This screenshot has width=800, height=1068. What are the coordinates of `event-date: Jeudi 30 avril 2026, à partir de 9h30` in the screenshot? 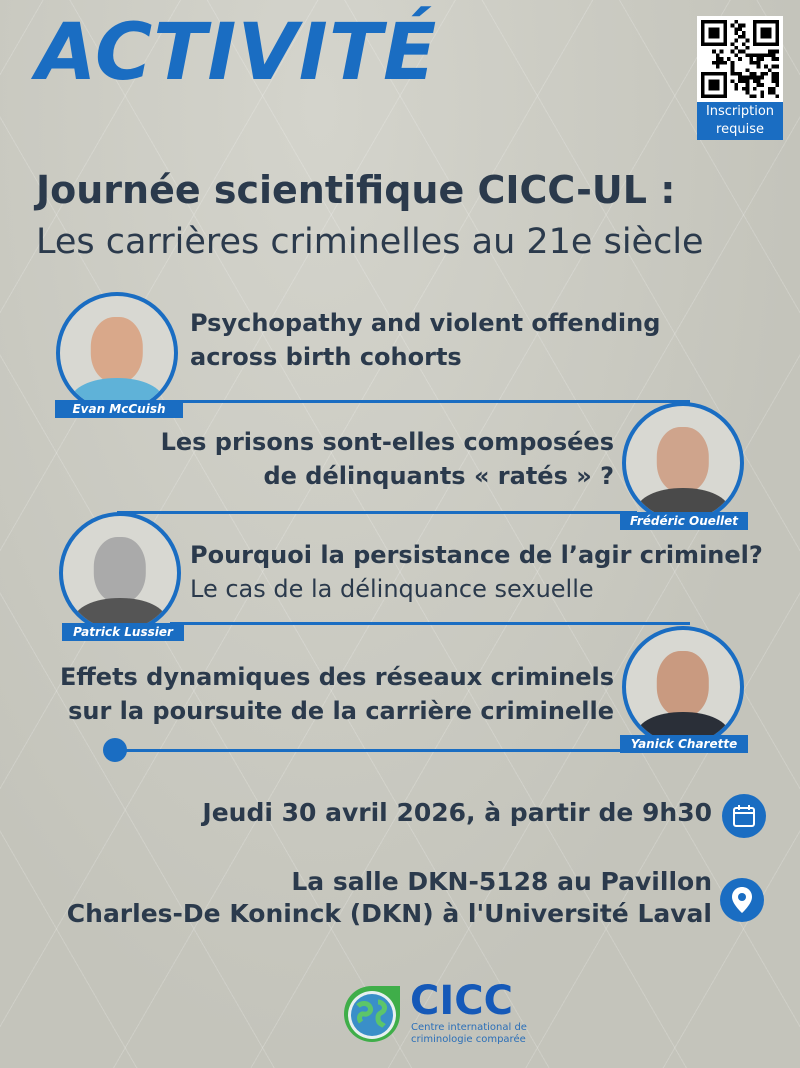 It's located at (457, 812).